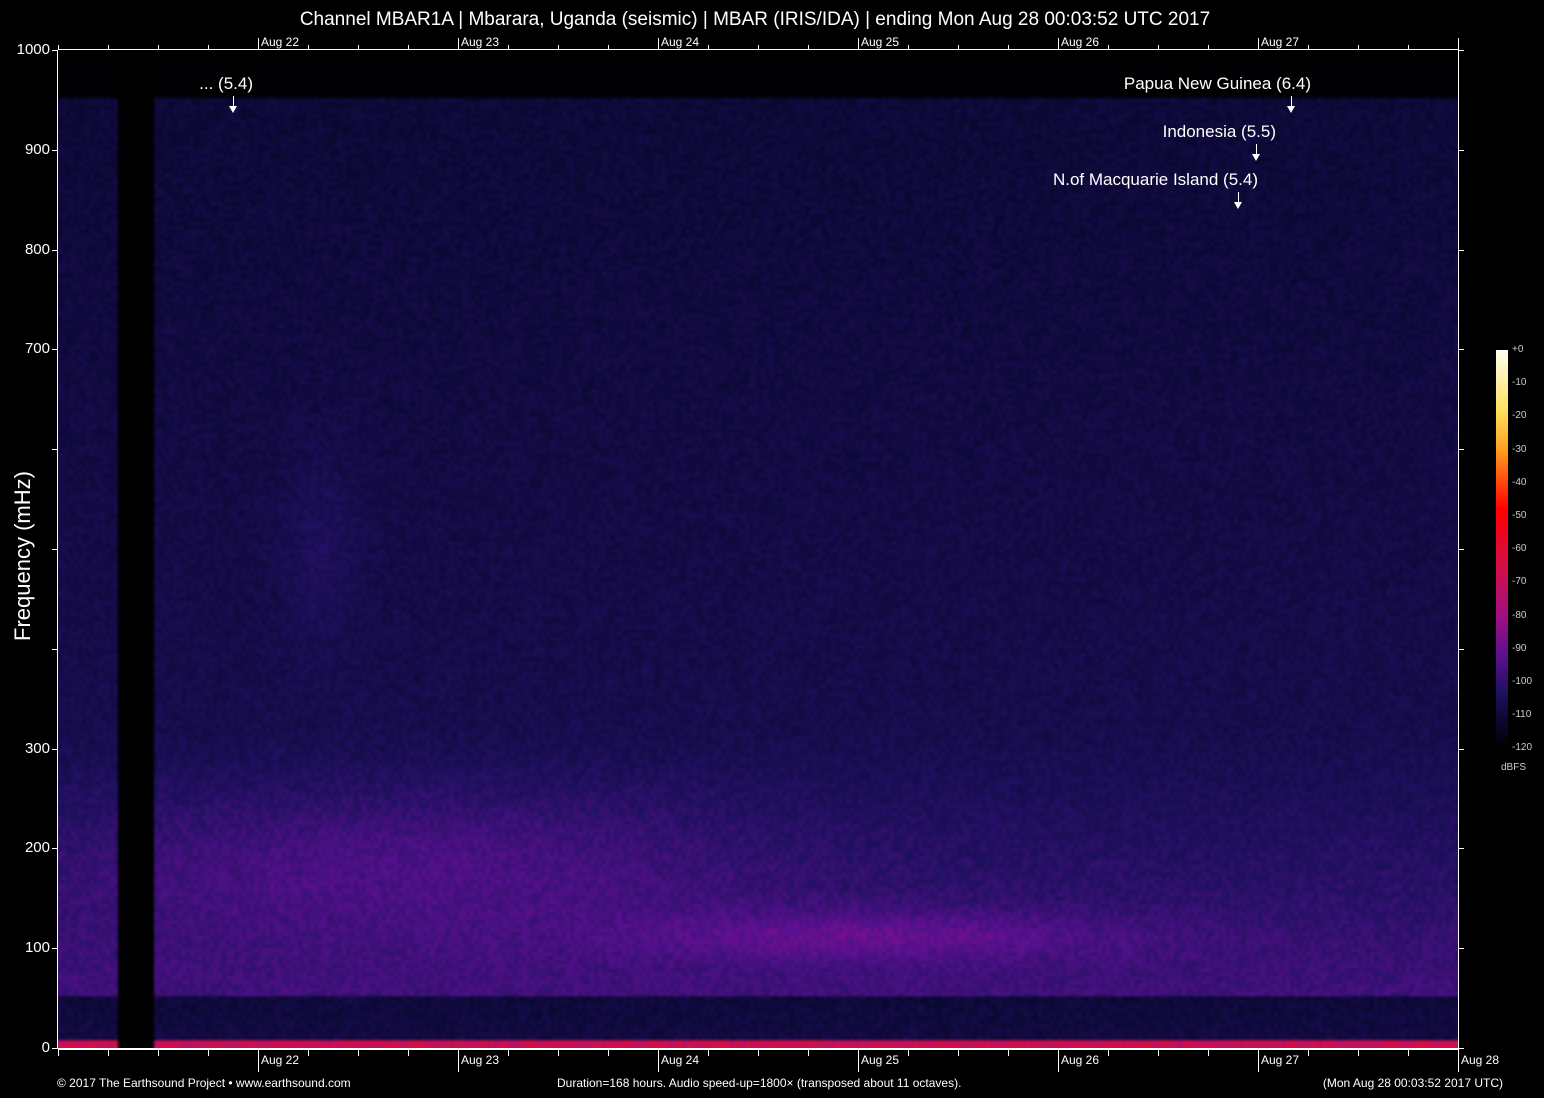  What do you see at coordinates (37, 748) in the screenshot?
I see `y-tick-label: 300` at bounding box center [37, 748].